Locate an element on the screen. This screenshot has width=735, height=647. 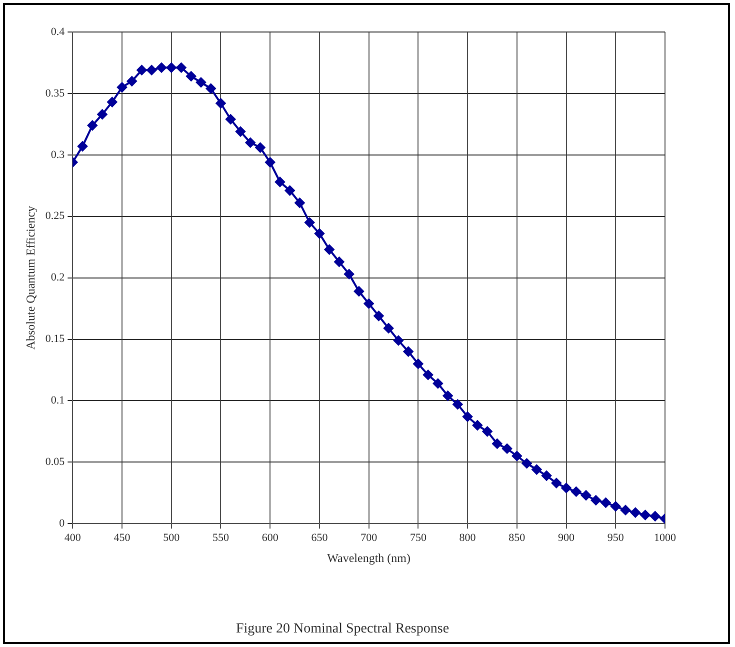
y-tick-label: 0.25 is located at coordinates (55, 216).